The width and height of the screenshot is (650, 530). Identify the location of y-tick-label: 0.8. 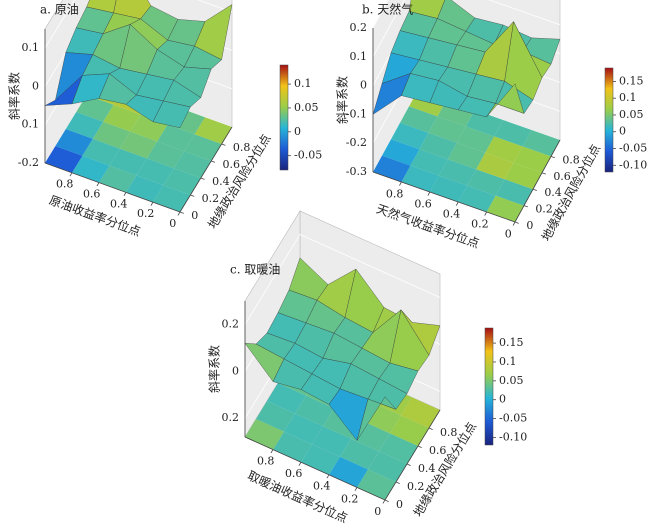
(571, 159).